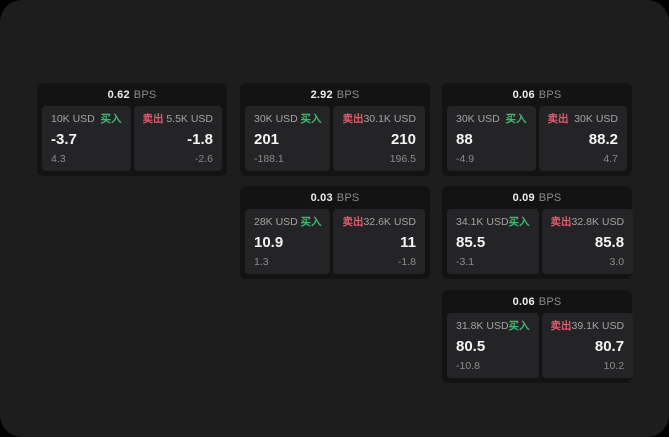 This screenshot has height=437, width=669. What do you see at coordinates (177, 138) in the screenshot?
I see `ask-panel: 卖出 5.5K USD -1.8 -2.6` at bounding box center [177, 138].